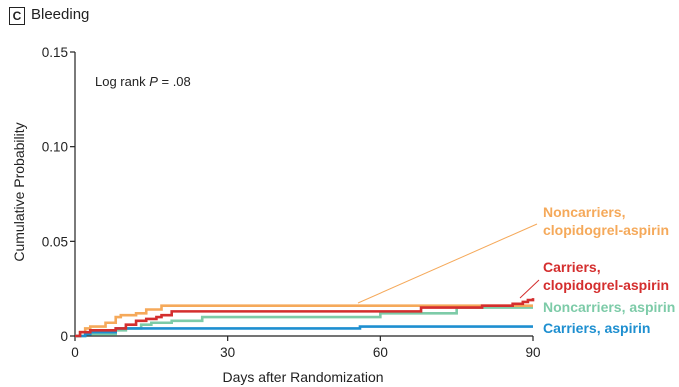 This screenshot has height=387, width=679. Describe the element at coordinates (19, 191) in the screenshot. I see `y-axis-label: Cumulative Probability` at that location.